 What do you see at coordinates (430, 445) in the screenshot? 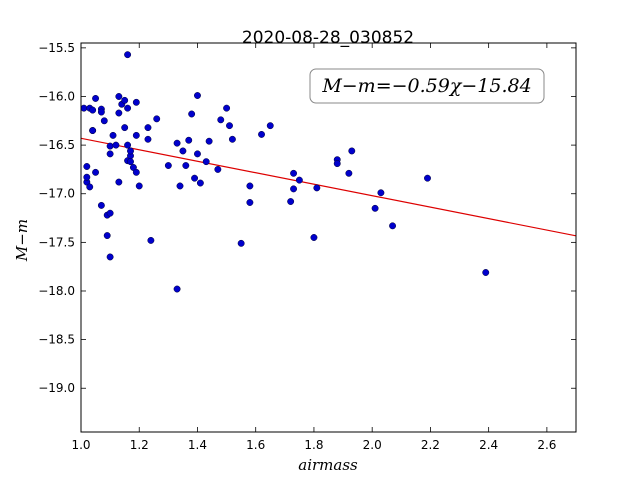
I see `x-tick-label: 2.2` at bounding box center [430, 445].